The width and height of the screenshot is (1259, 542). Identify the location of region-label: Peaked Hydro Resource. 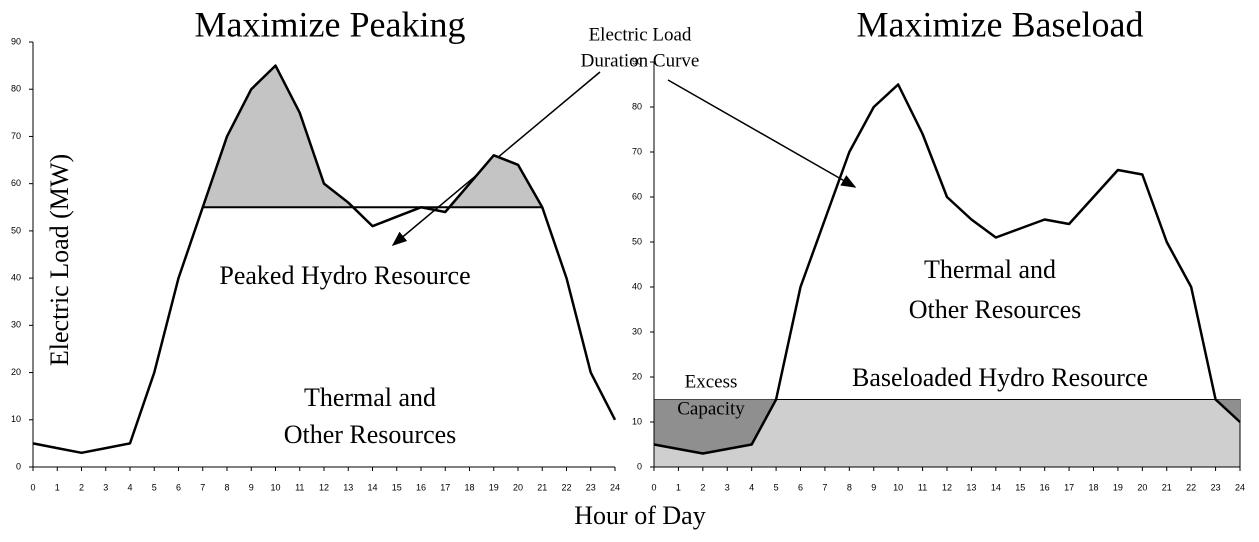
(344, 275).